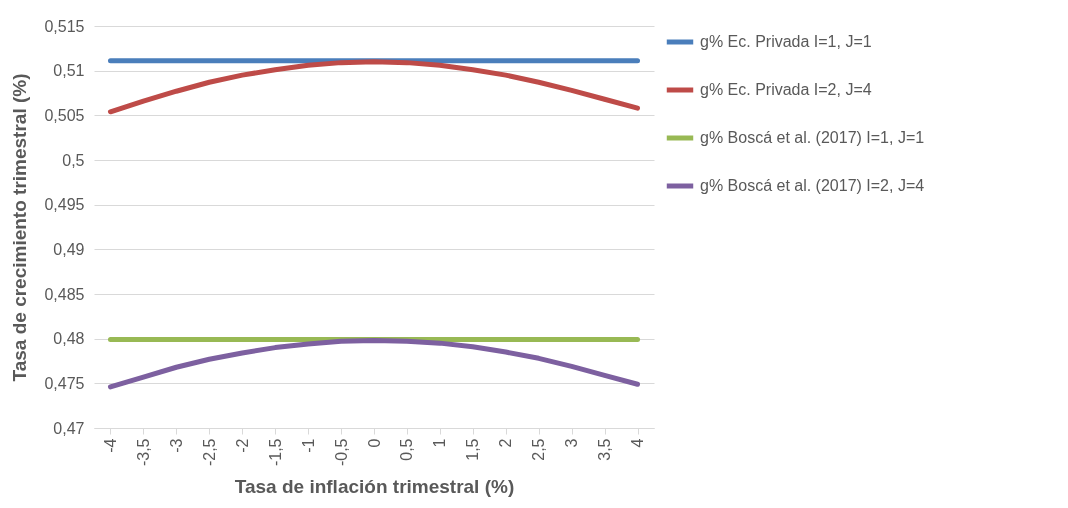 The width and height of the screenshot is (1068, 508). Describe the element at coordinates (341, 452) in the screenshot. I see `x-tick-label: -0,5` at that location.